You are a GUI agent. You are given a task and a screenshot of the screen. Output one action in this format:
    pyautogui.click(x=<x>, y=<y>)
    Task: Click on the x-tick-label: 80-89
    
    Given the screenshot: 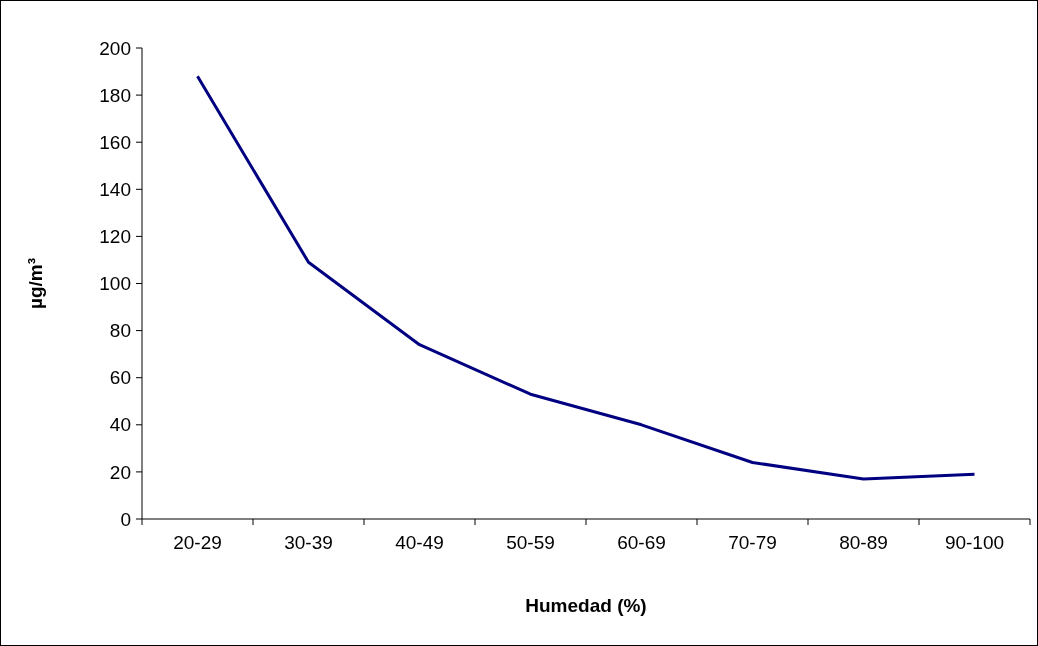 What is the action you would take?
    pyautogui.click(x=863, y=542)
    